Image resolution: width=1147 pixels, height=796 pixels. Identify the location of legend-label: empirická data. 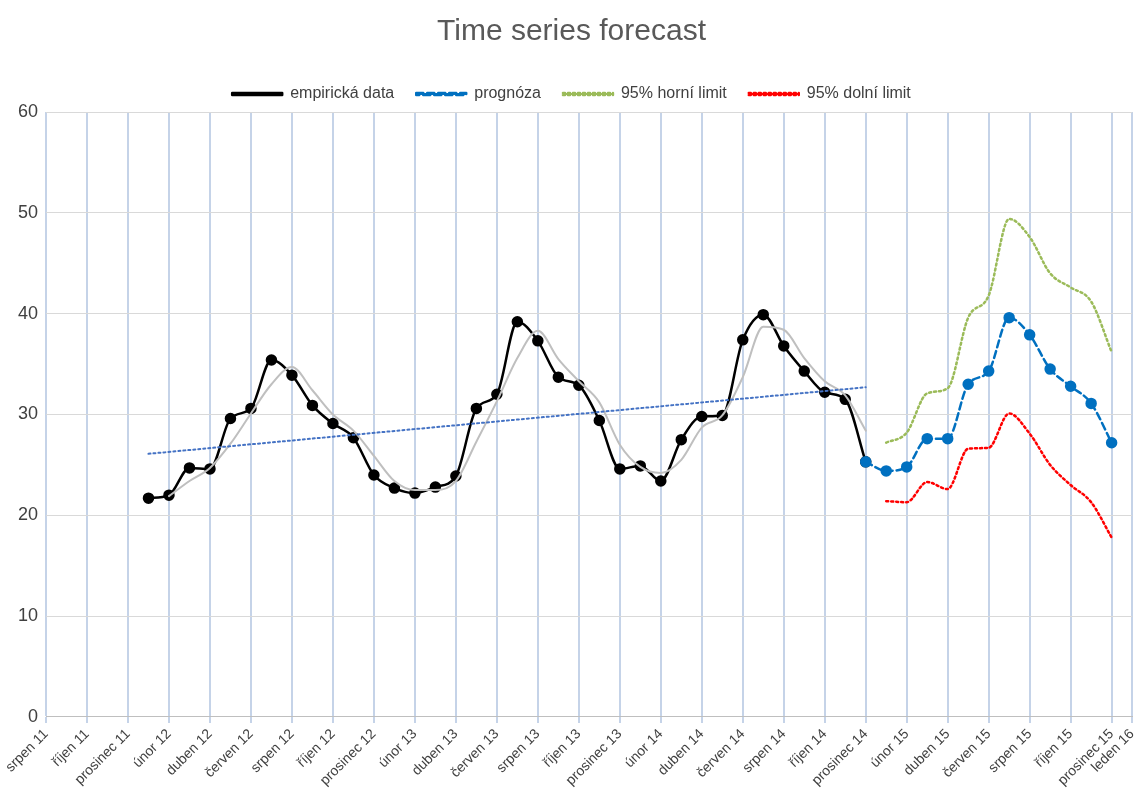
(342, 93).